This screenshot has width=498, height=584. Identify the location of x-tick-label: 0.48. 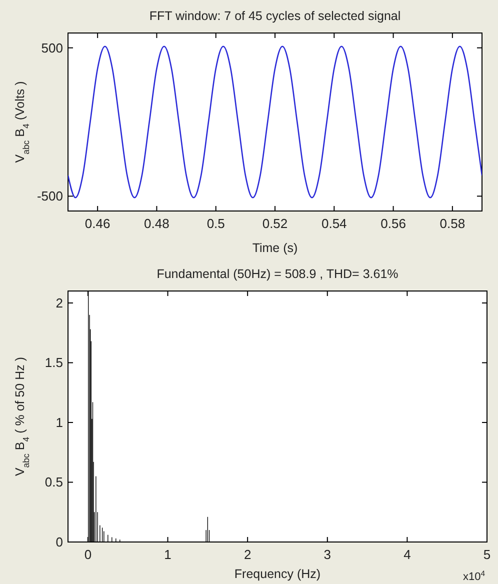
(157, 223).